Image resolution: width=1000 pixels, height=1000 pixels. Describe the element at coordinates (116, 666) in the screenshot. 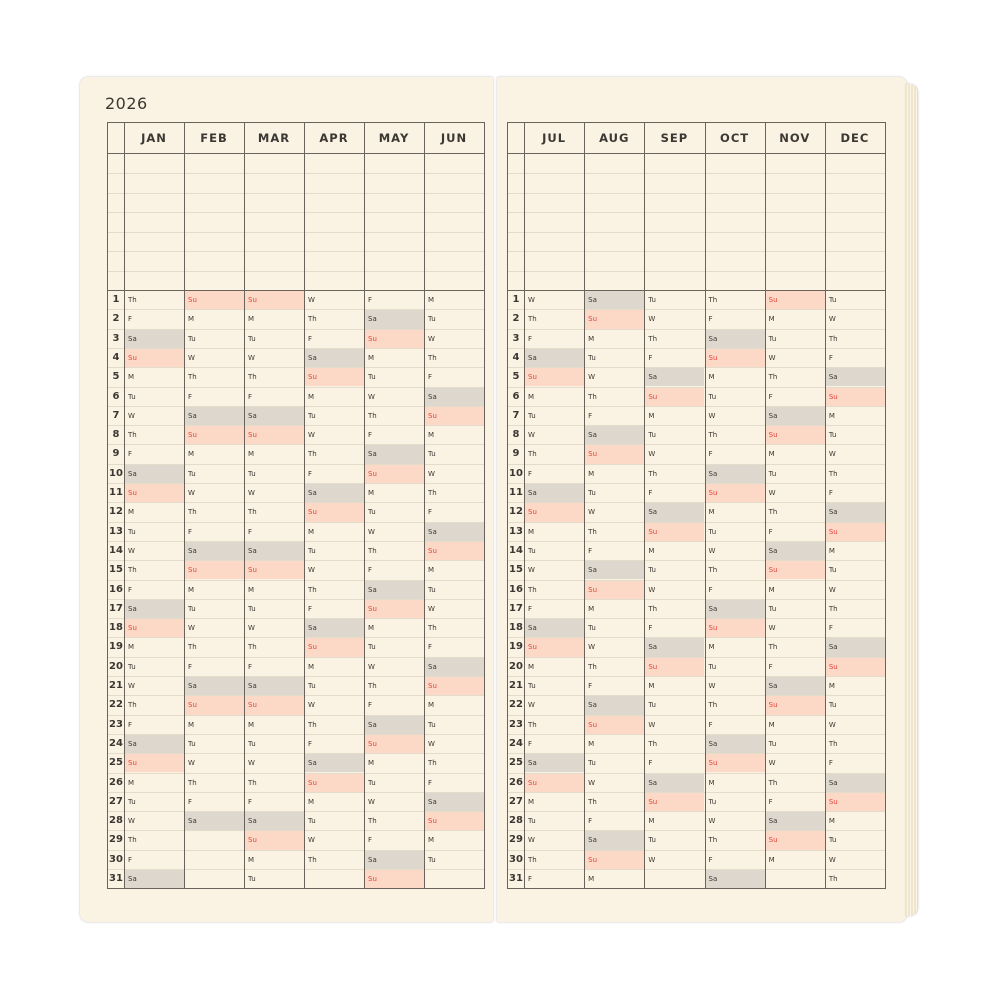

I see `day-number: 20` at that location.